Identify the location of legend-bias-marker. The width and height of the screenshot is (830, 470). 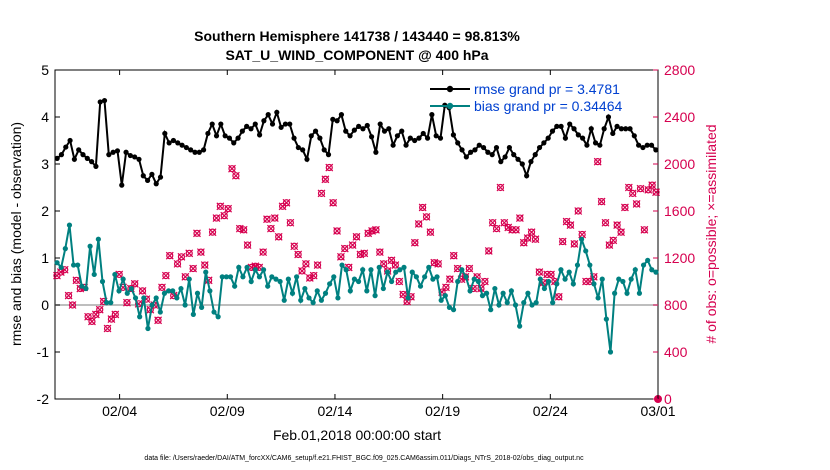
(450, 106).